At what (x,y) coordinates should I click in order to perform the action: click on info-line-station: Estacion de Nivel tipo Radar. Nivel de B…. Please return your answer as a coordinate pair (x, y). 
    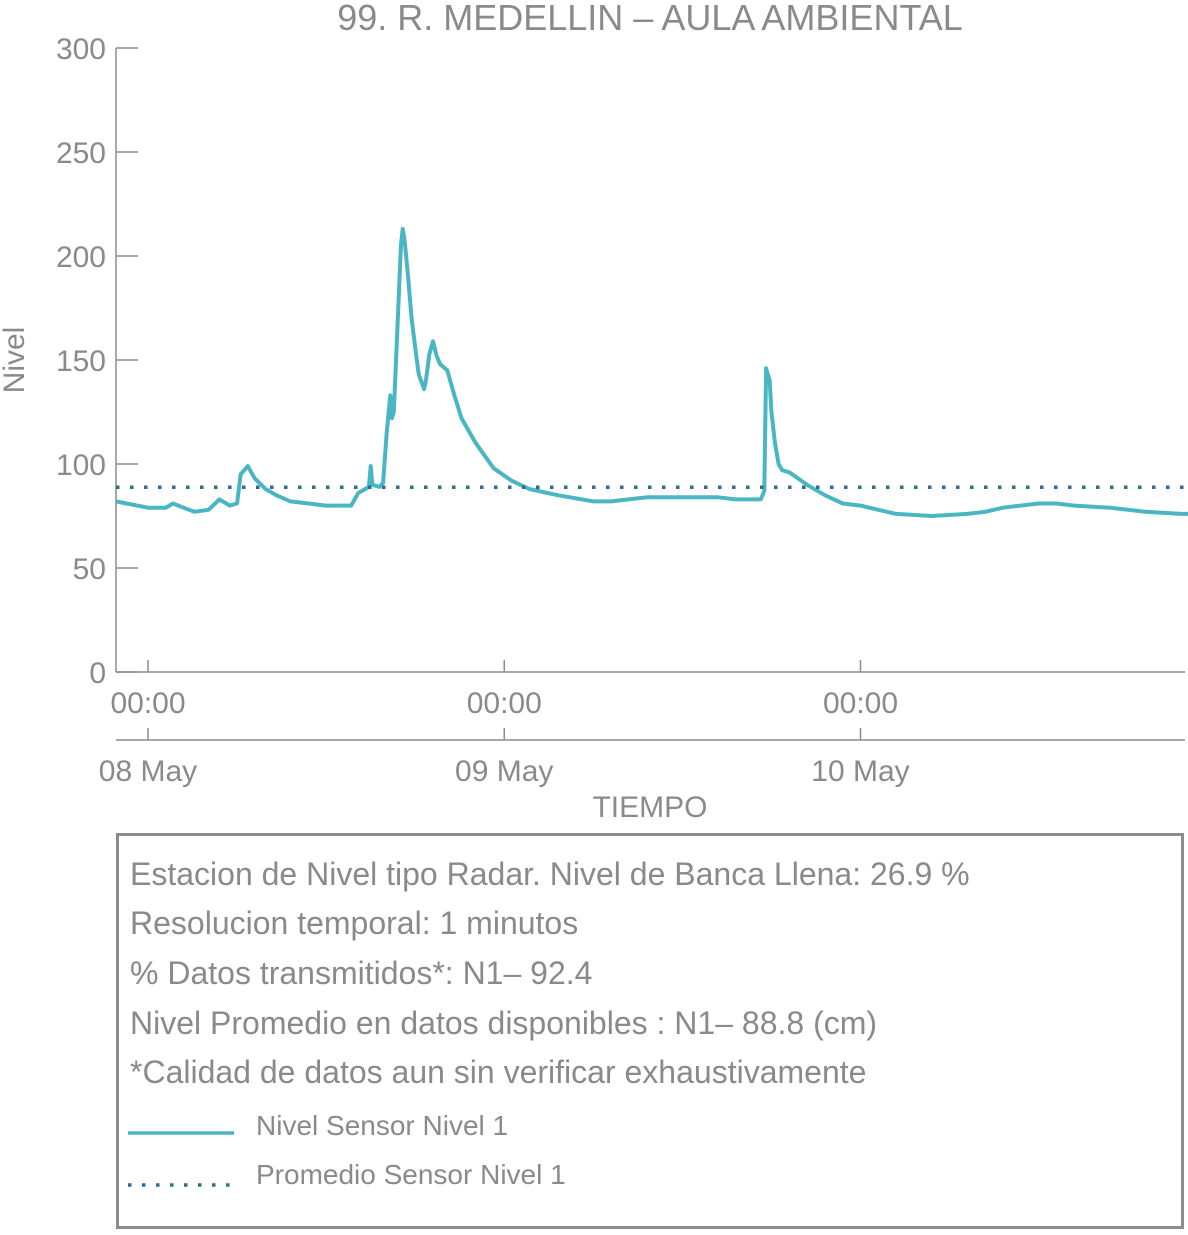
    Looking at the image, I should click on (550, 874).